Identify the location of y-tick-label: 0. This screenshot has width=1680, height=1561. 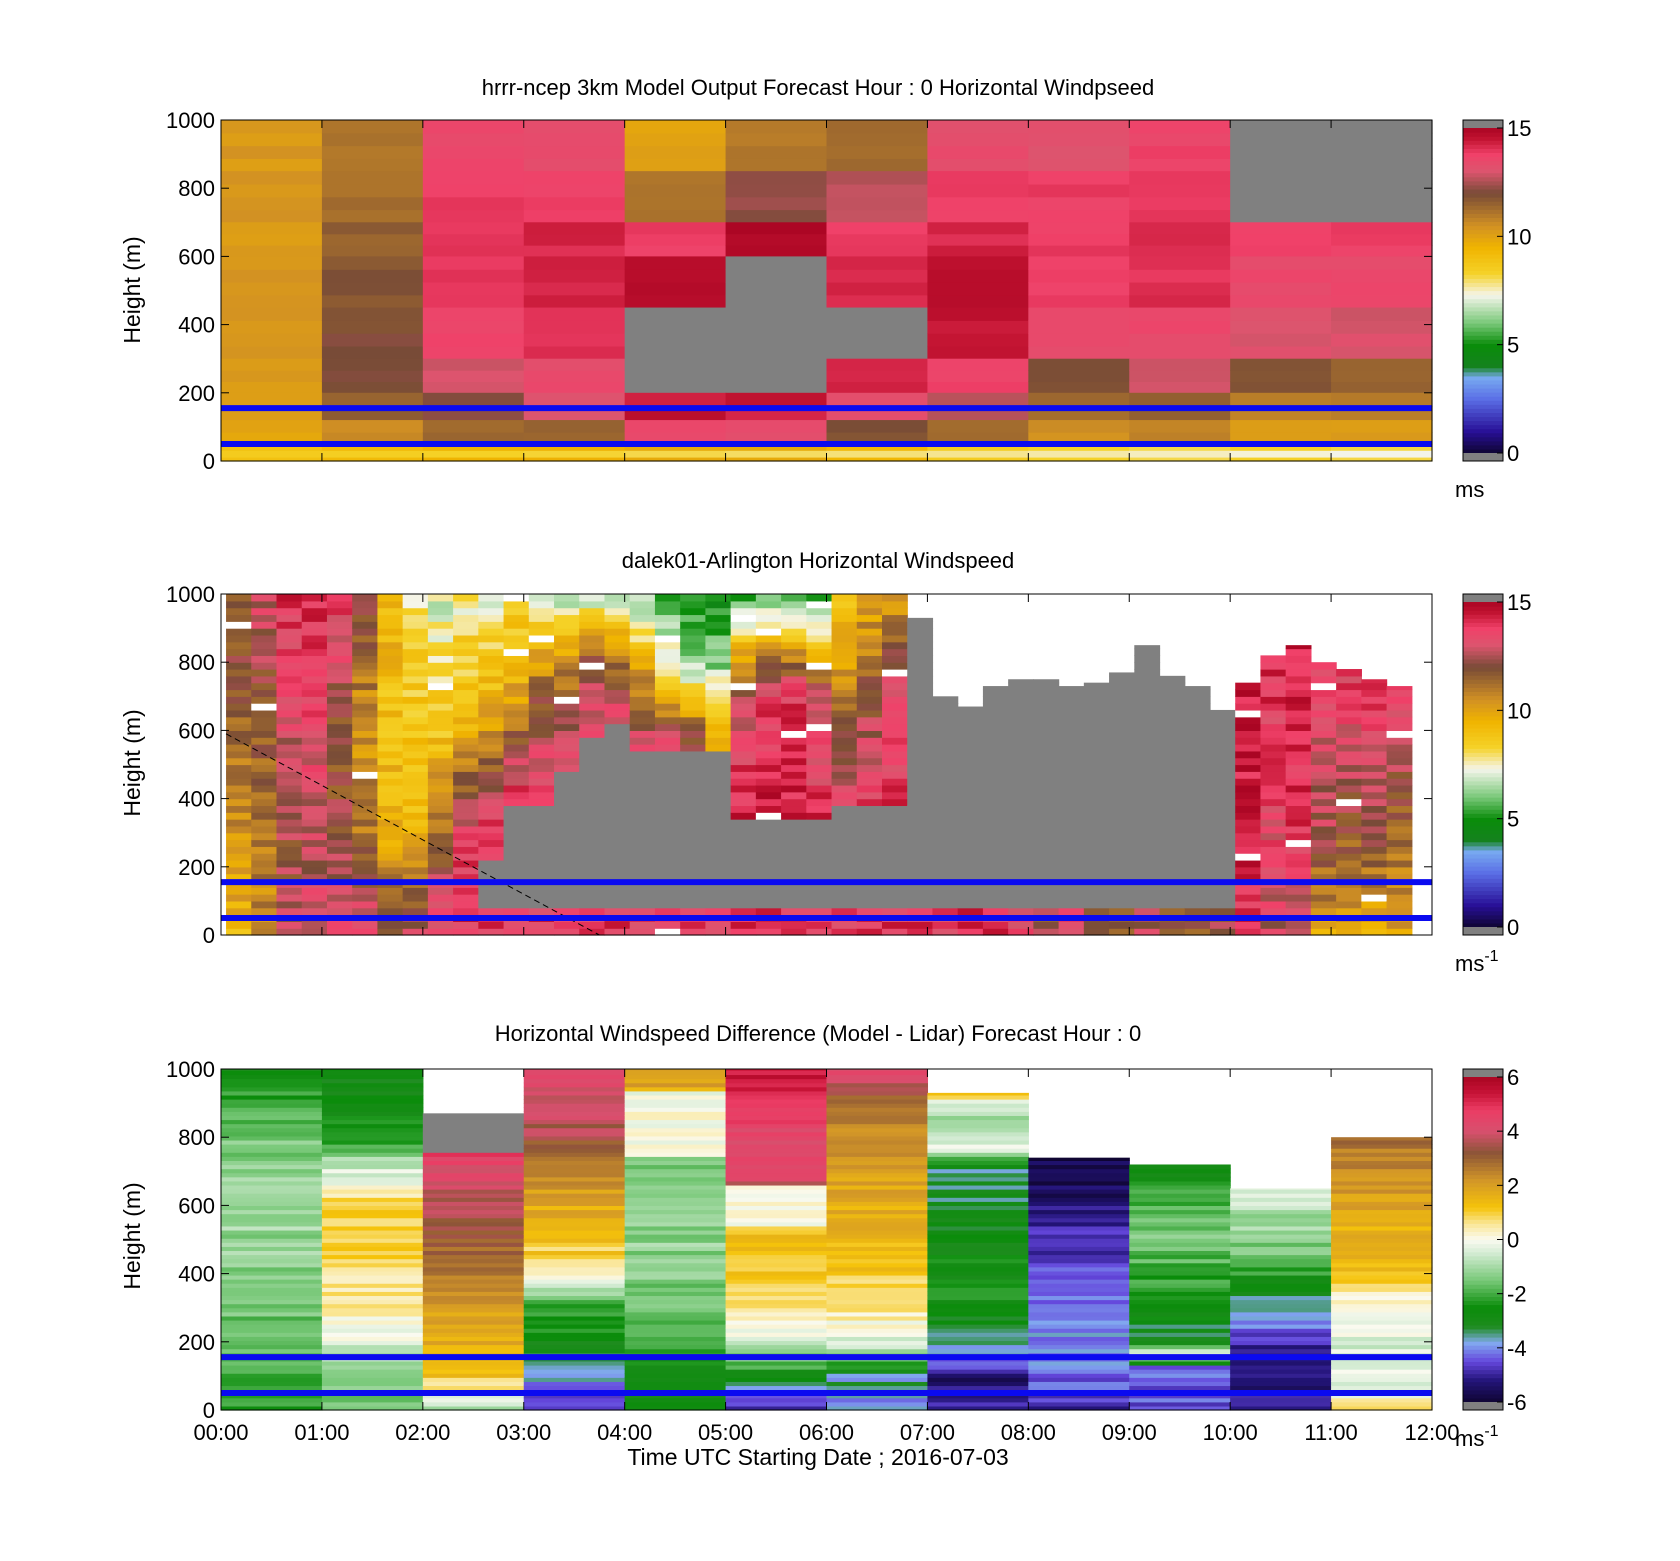
(209, 935).